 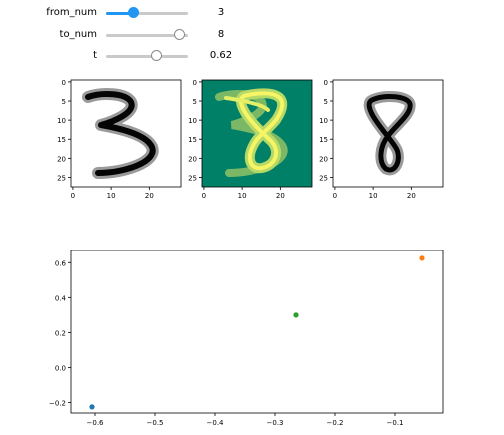 I want to click on digit-three-strokes, so click(x=120, y=133).